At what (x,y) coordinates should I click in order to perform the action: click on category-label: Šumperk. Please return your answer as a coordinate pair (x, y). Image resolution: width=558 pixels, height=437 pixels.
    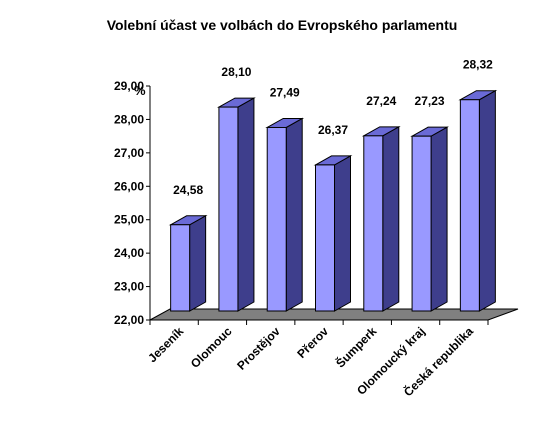
    Looking at the image, I should click on (355, 346).